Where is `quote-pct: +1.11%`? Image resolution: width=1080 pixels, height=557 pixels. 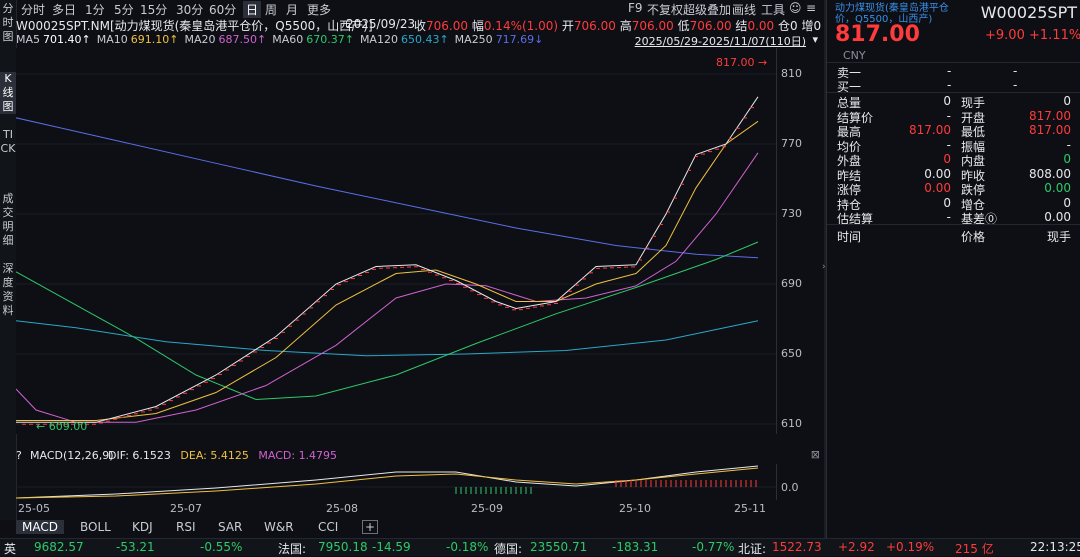
quote-pct: +1.11% is located at coordinates (1054, 35).